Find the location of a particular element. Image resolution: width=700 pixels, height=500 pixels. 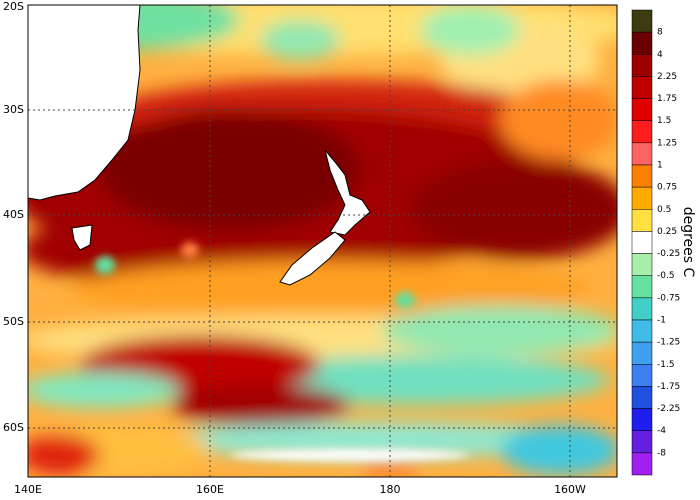

colorbar-label: 0.5 is located at coordinates (664, 210).